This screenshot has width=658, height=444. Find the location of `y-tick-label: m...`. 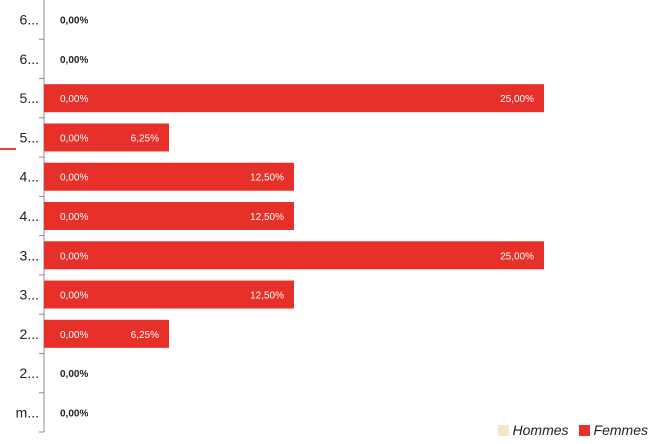

y-tick-label: m... is located at coordinates (27, 412).